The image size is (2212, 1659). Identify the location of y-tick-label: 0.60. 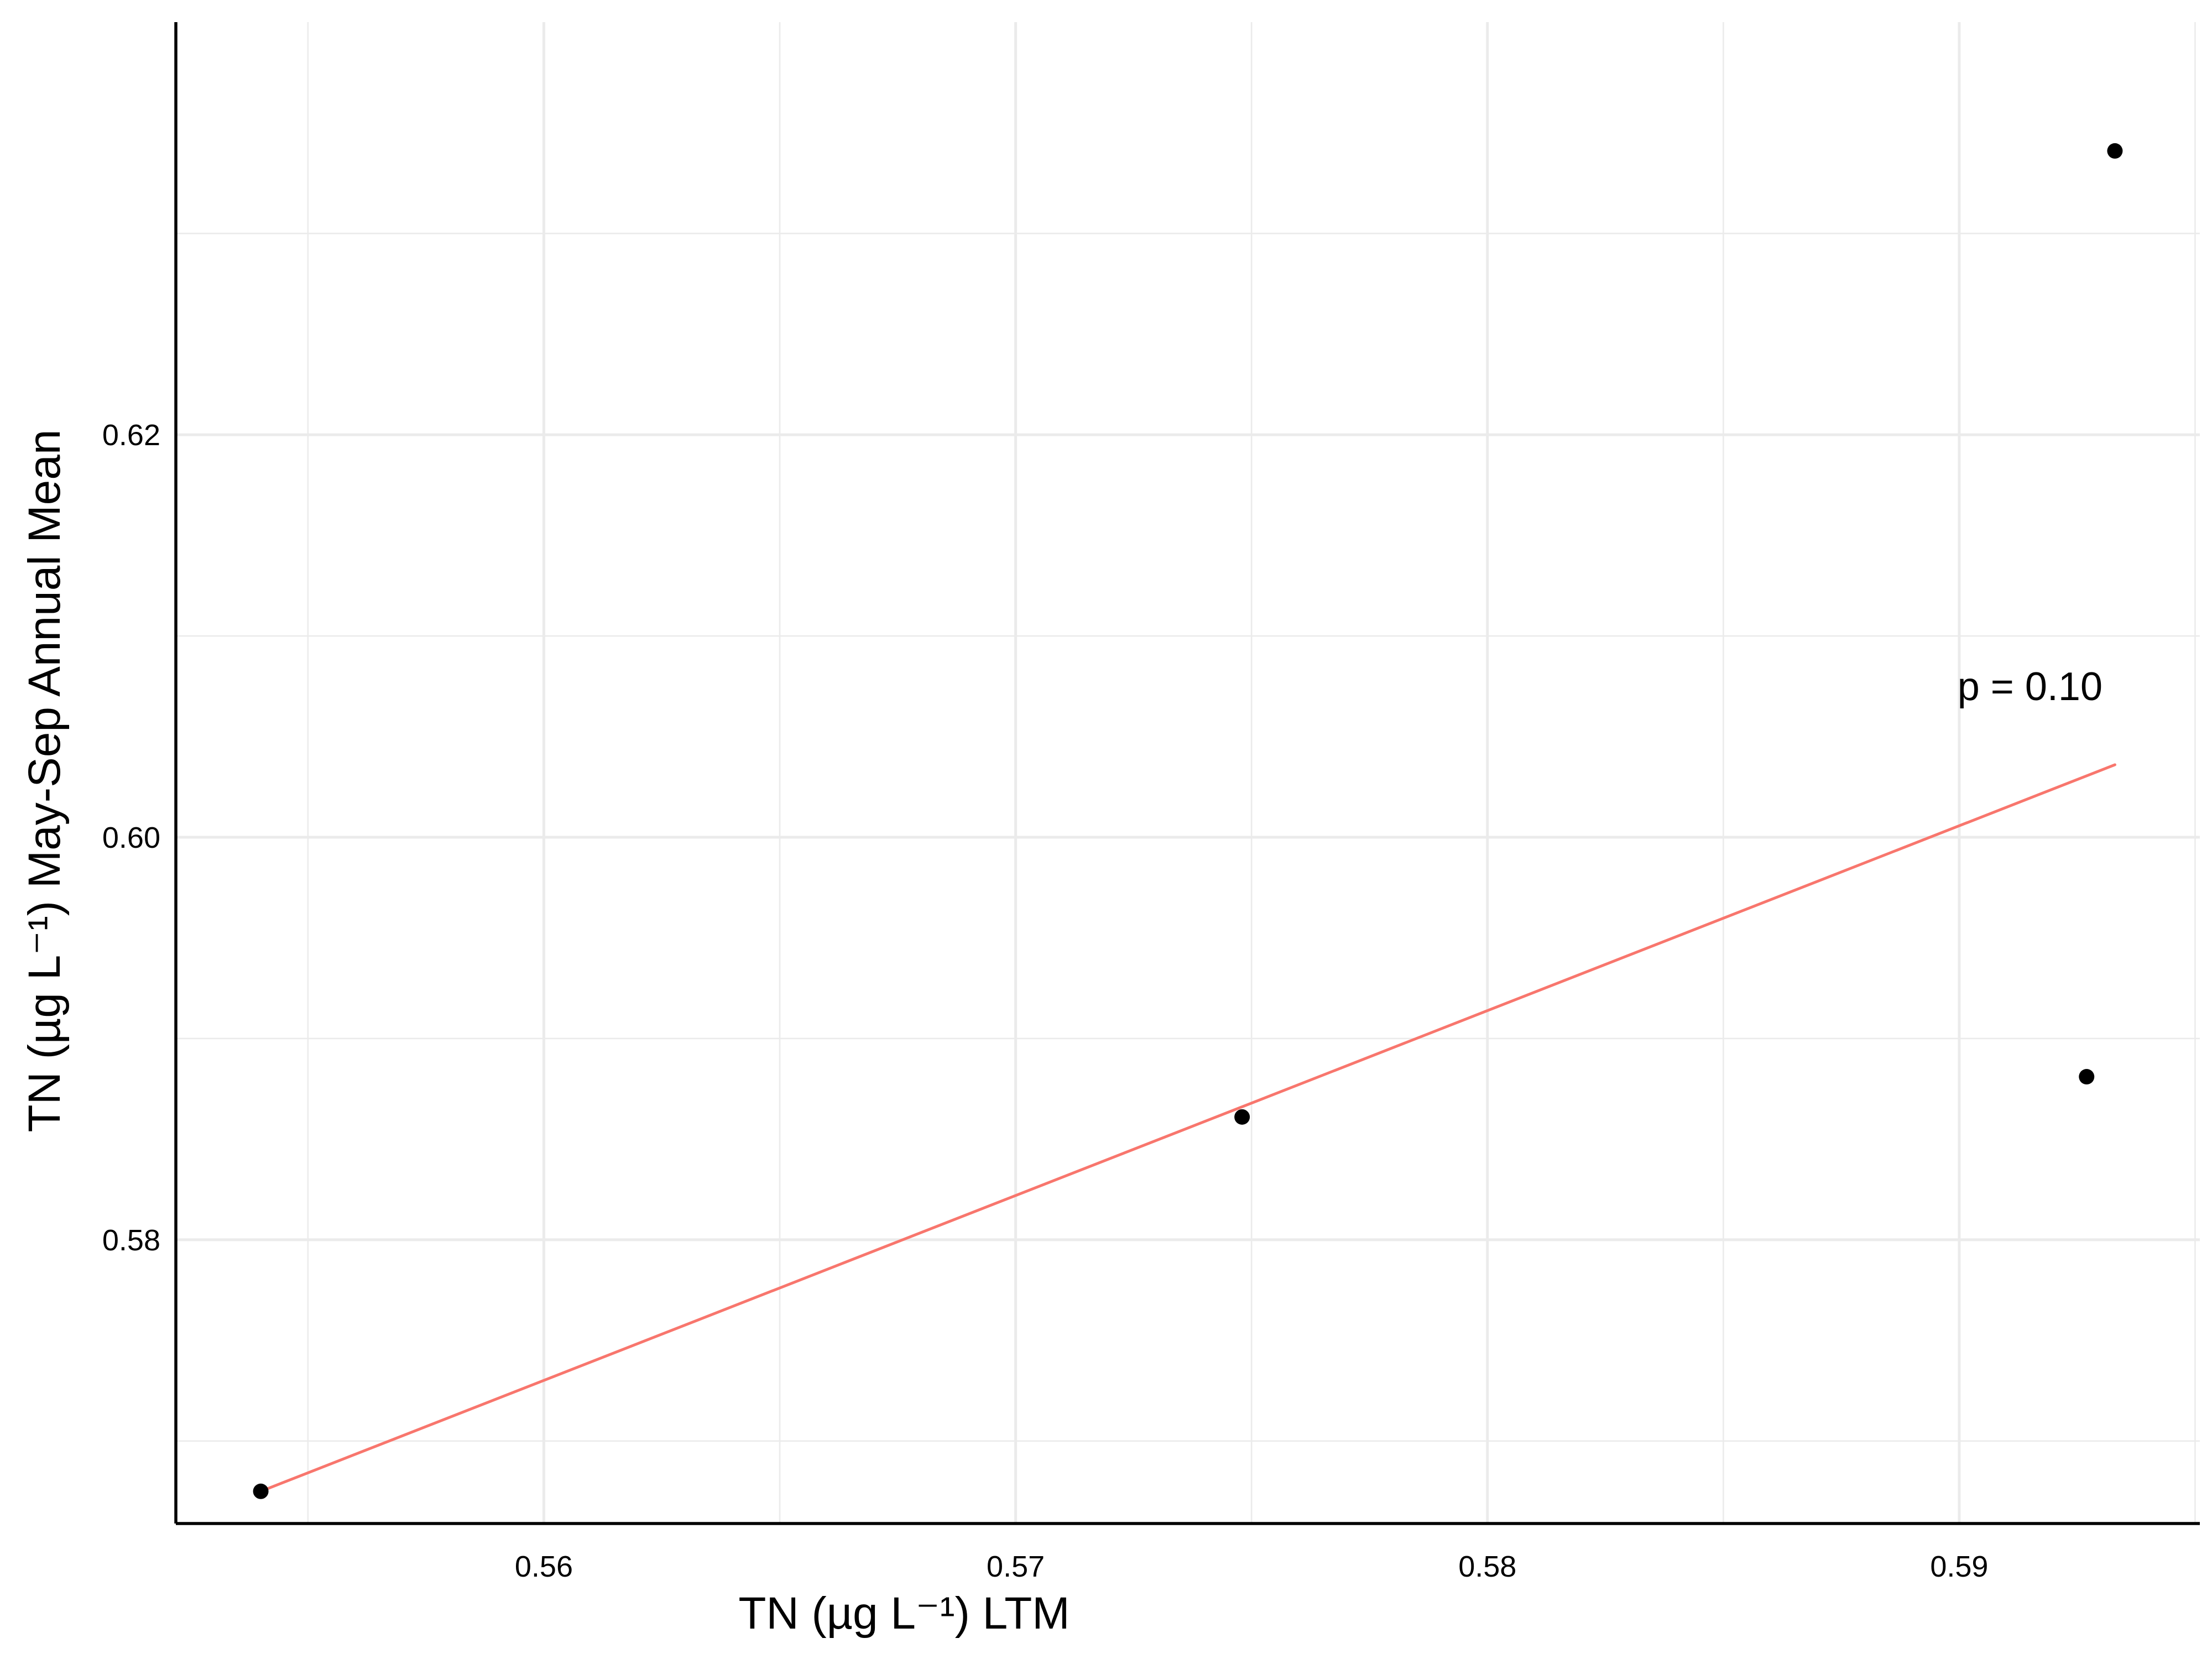
(131, 838).